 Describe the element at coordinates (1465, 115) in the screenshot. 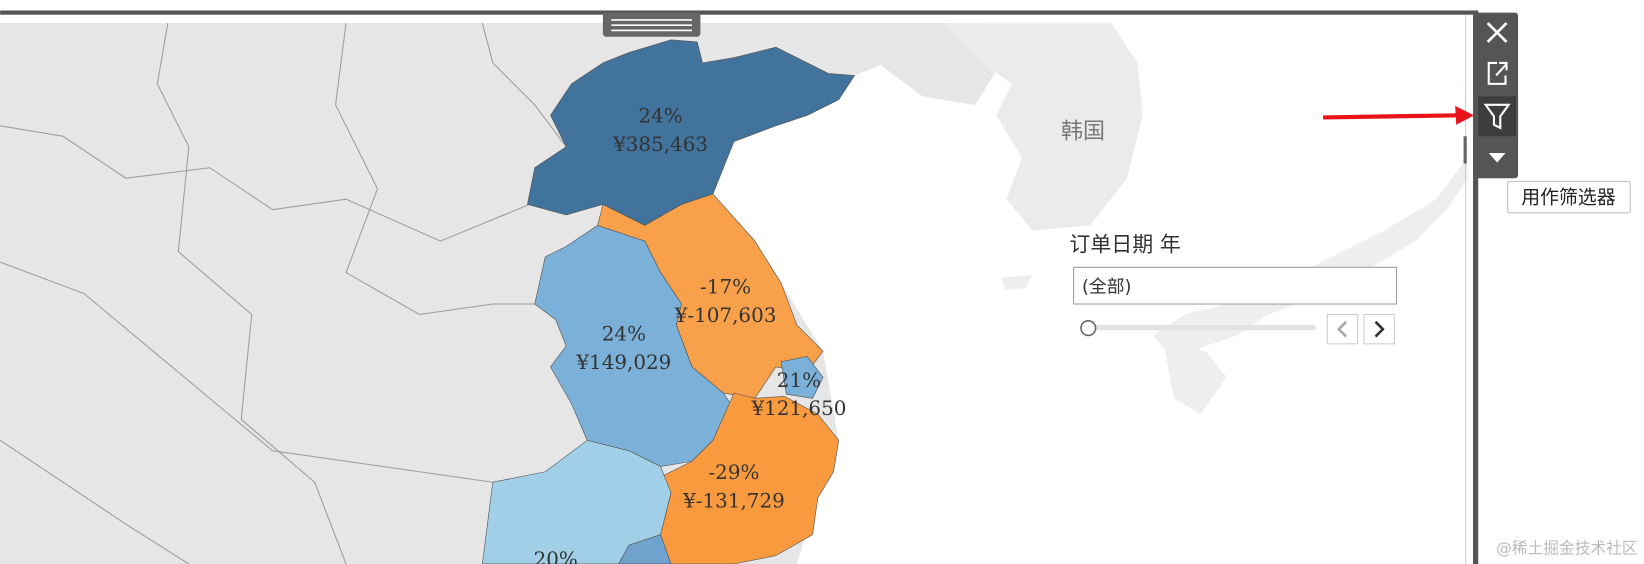

I see `annotation-arrowhead` at that location.